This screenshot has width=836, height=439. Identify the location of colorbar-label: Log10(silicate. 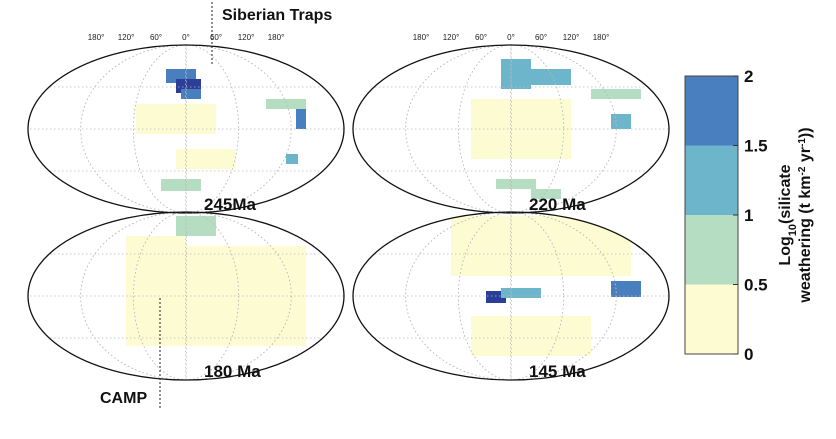
(788, 214).